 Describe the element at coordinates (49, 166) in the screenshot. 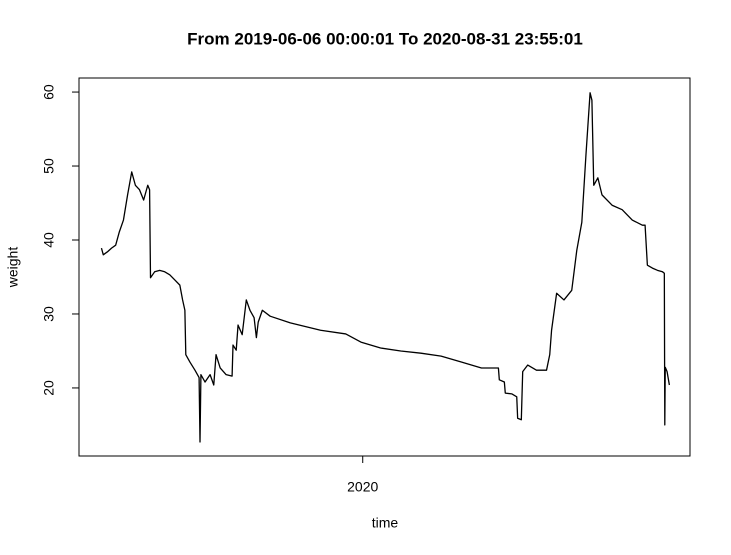

I see `y-tick-label: 50` at that location.